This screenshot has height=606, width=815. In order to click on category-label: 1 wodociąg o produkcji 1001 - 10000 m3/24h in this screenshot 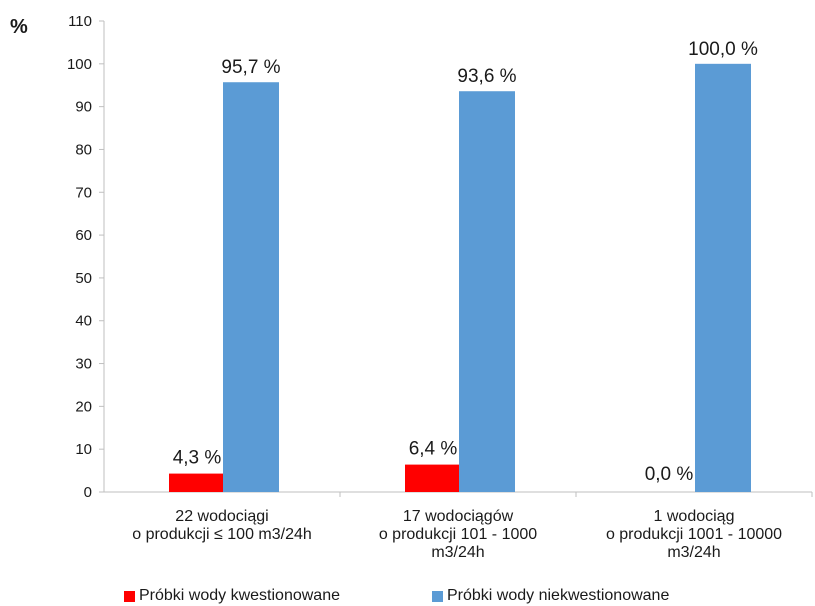, I will do `click(694, 535)`.